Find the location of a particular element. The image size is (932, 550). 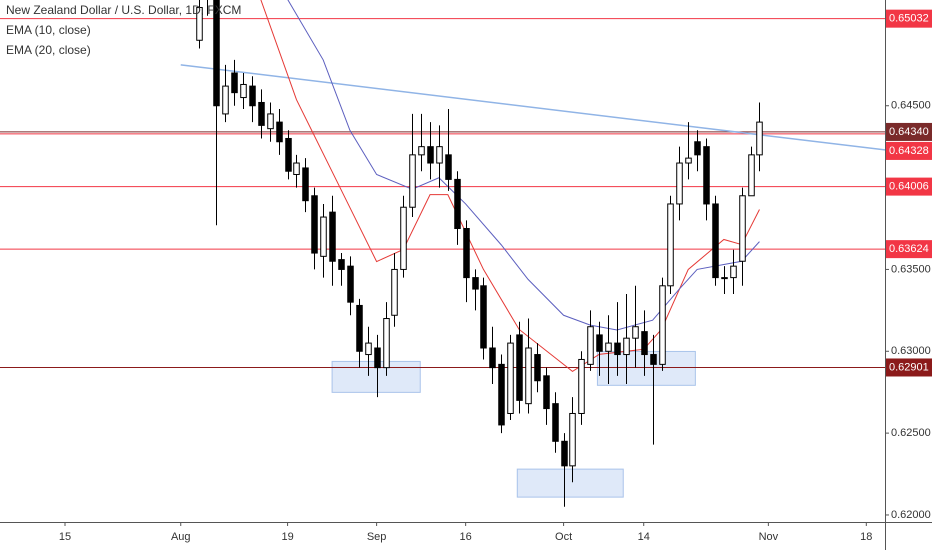

x-tick-label: Sep is located at coordinates (377, 537).